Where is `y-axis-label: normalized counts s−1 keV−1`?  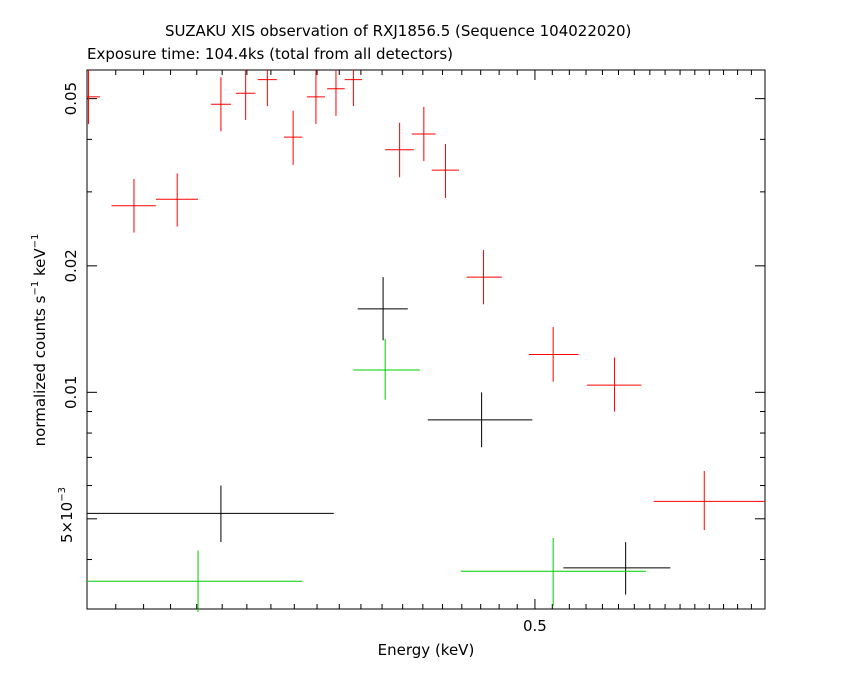 y-axis-label: normalized counts s−1 keV−1 is located at coordinates (39, 340).